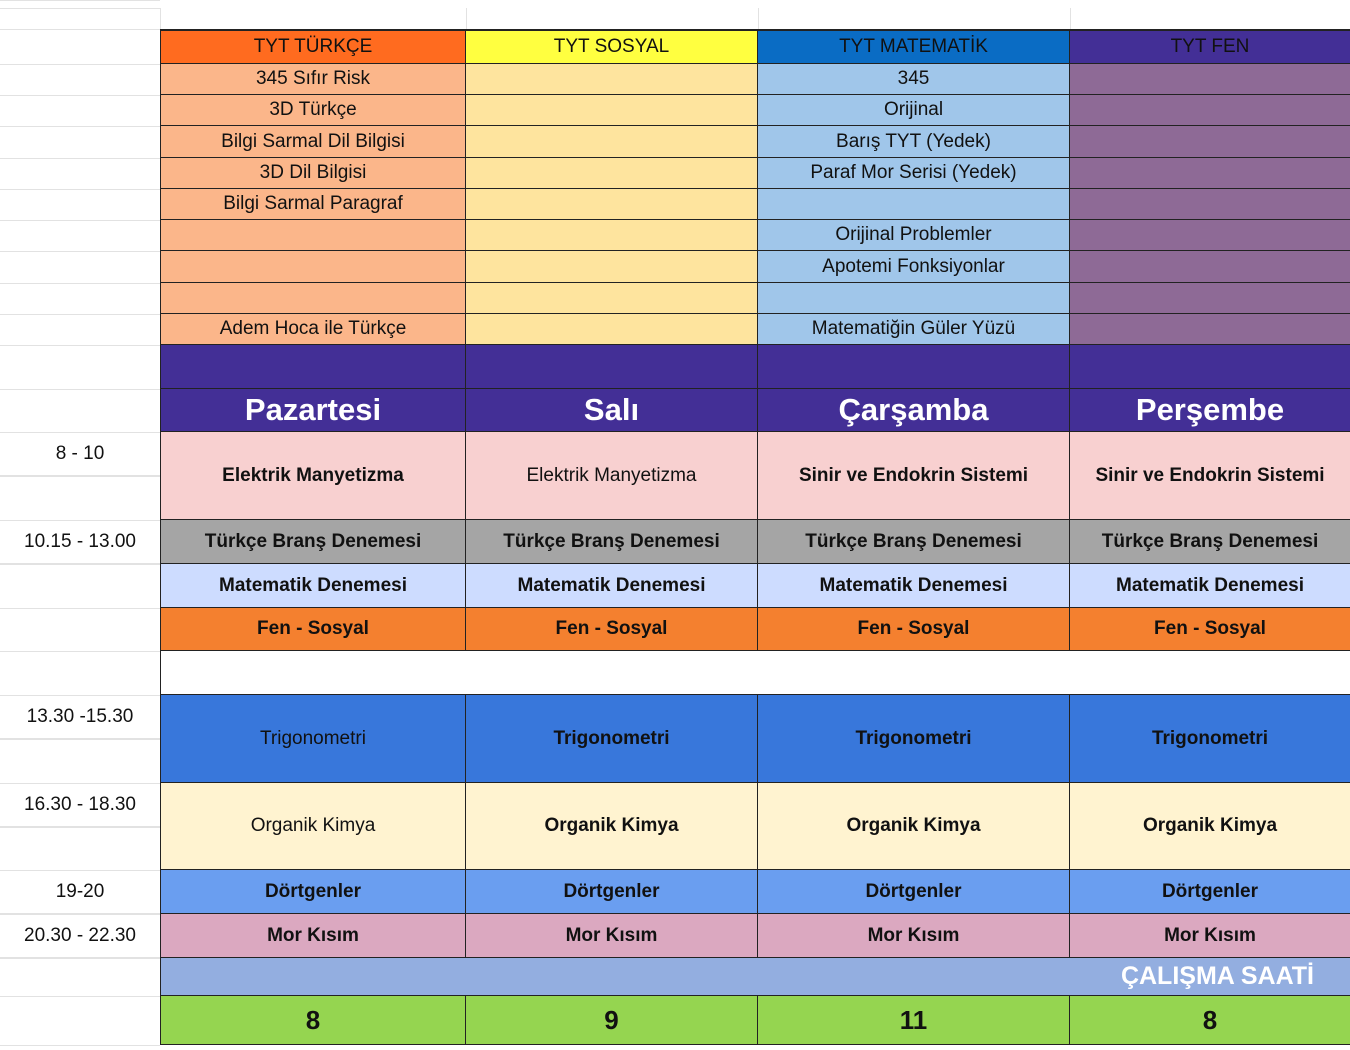 The image size is (1350, 1050). Describe the element at coordinates (612, 46) in the screenshot. I see `subject-header: TYT SOSYAL` at that location.